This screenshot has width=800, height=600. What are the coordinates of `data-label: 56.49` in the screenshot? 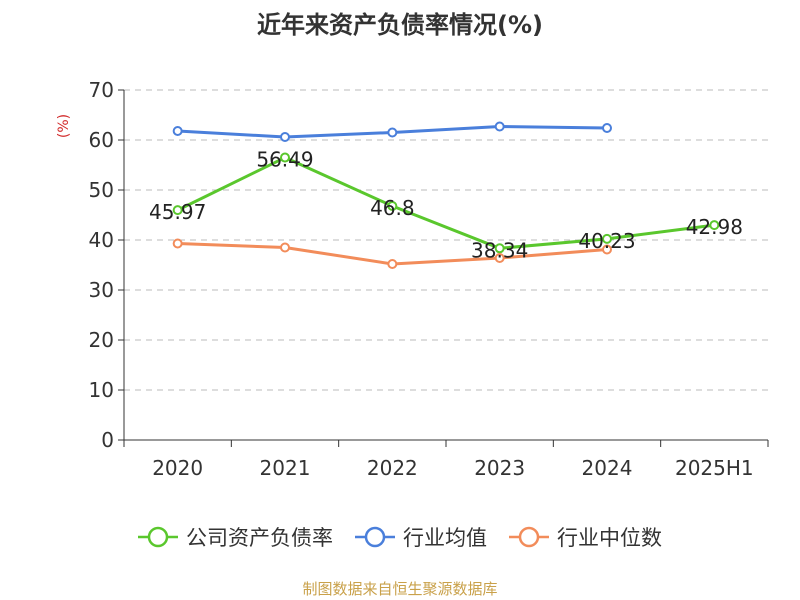 It's located at (284, 160).